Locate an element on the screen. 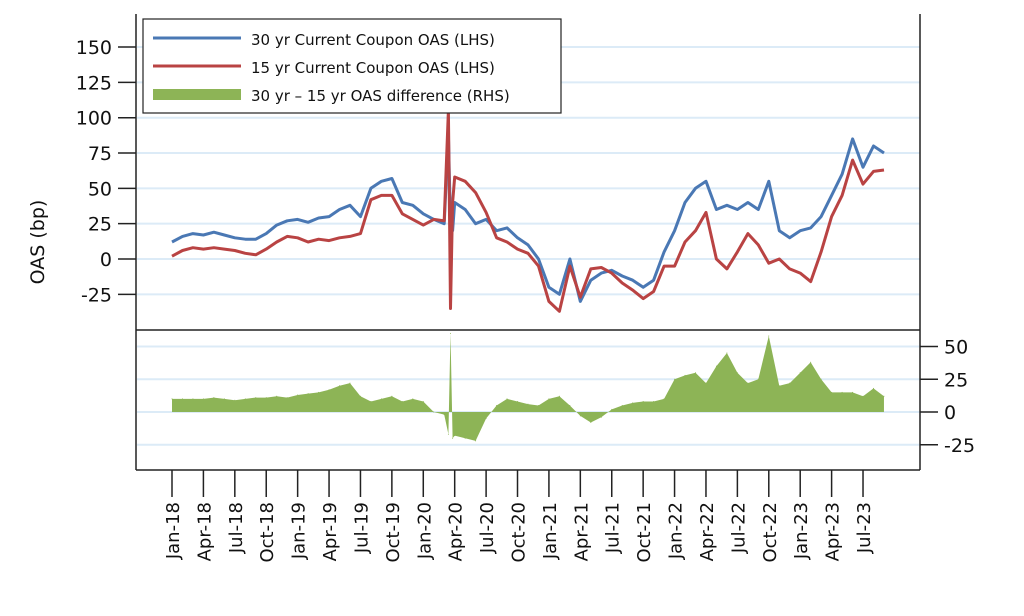 The image size is (1024, 616). x-tick-label: Apr-19 is located at coordinates (330, 531).